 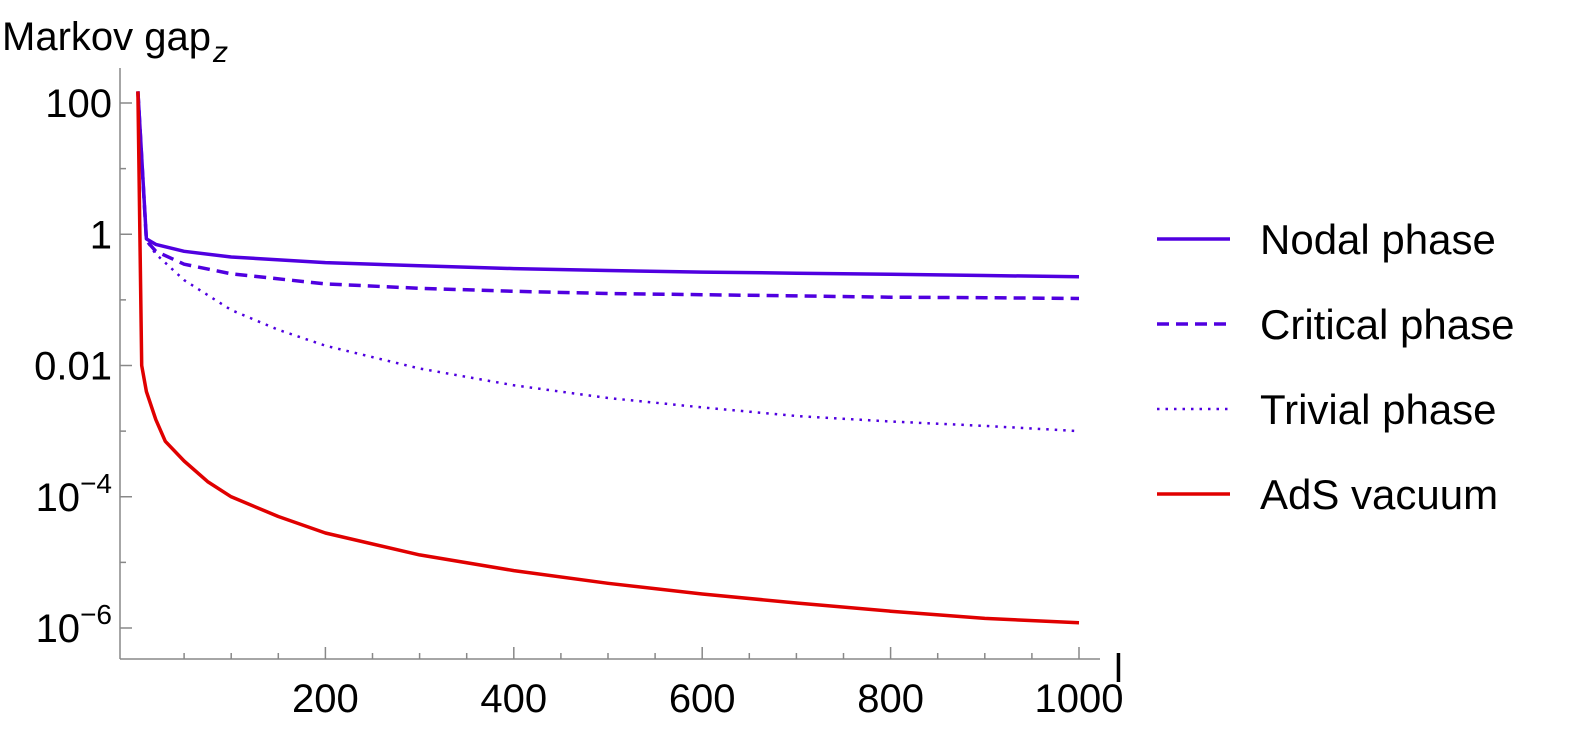 What do you see at coordinates (1378, 409) in the screenshot?
I see `legend-label: Trivial phase` at bounding box center [1378, 409].